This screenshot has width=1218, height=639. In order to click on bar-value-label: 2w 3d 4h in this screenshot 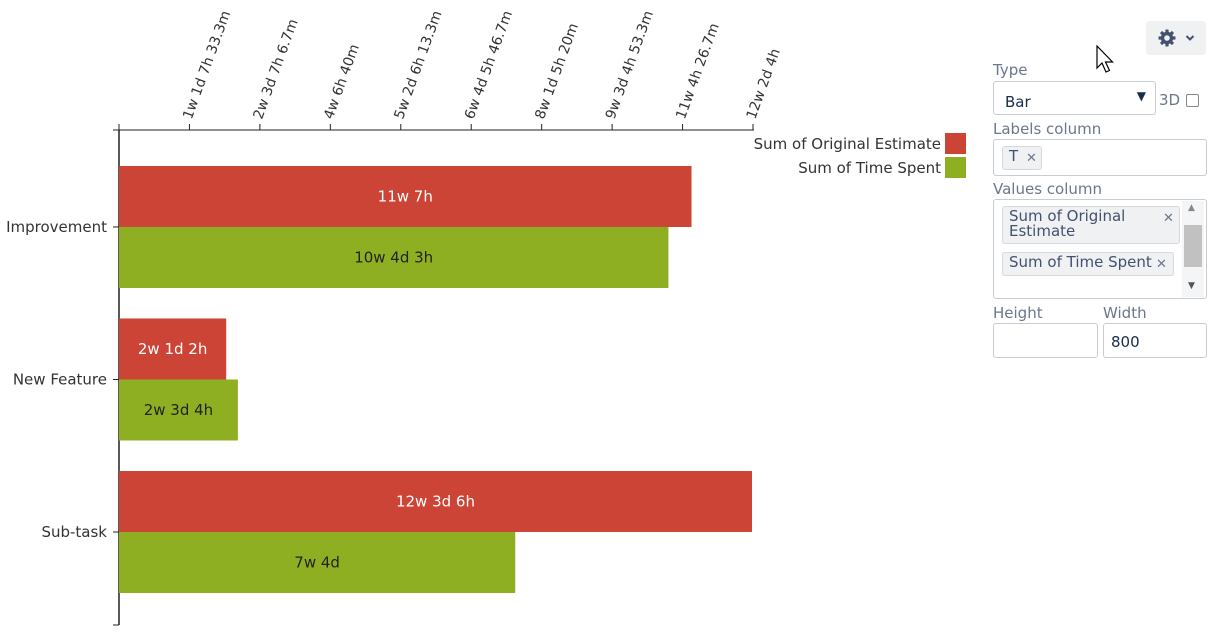, I will do `click(178, 410)`.